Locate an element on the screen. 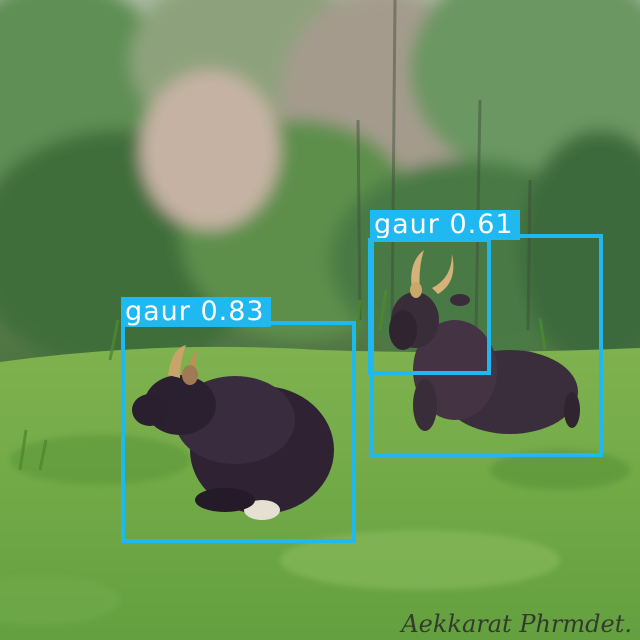 Image resolution: width=640 pixels, height=640 pixels. detection-label-gaur-2: gaur 0.61 is located at coordinates (445, 225).